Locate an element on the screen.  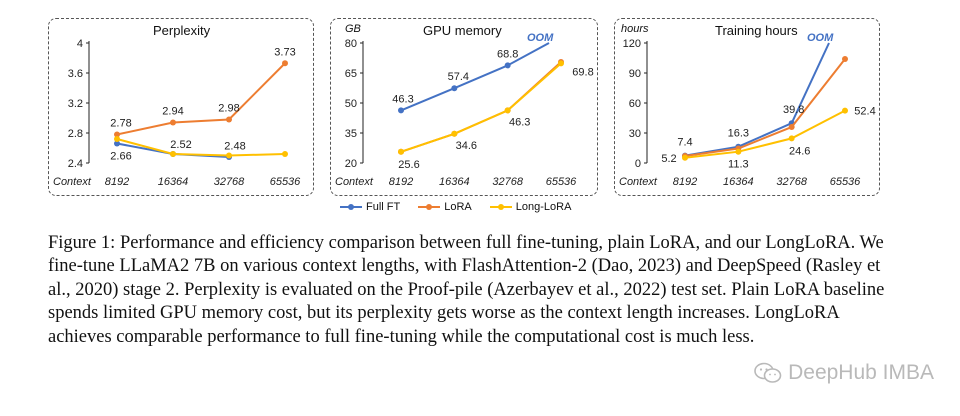
gpu-memory-oom-label: OOM is located at coordinates (540, 38).